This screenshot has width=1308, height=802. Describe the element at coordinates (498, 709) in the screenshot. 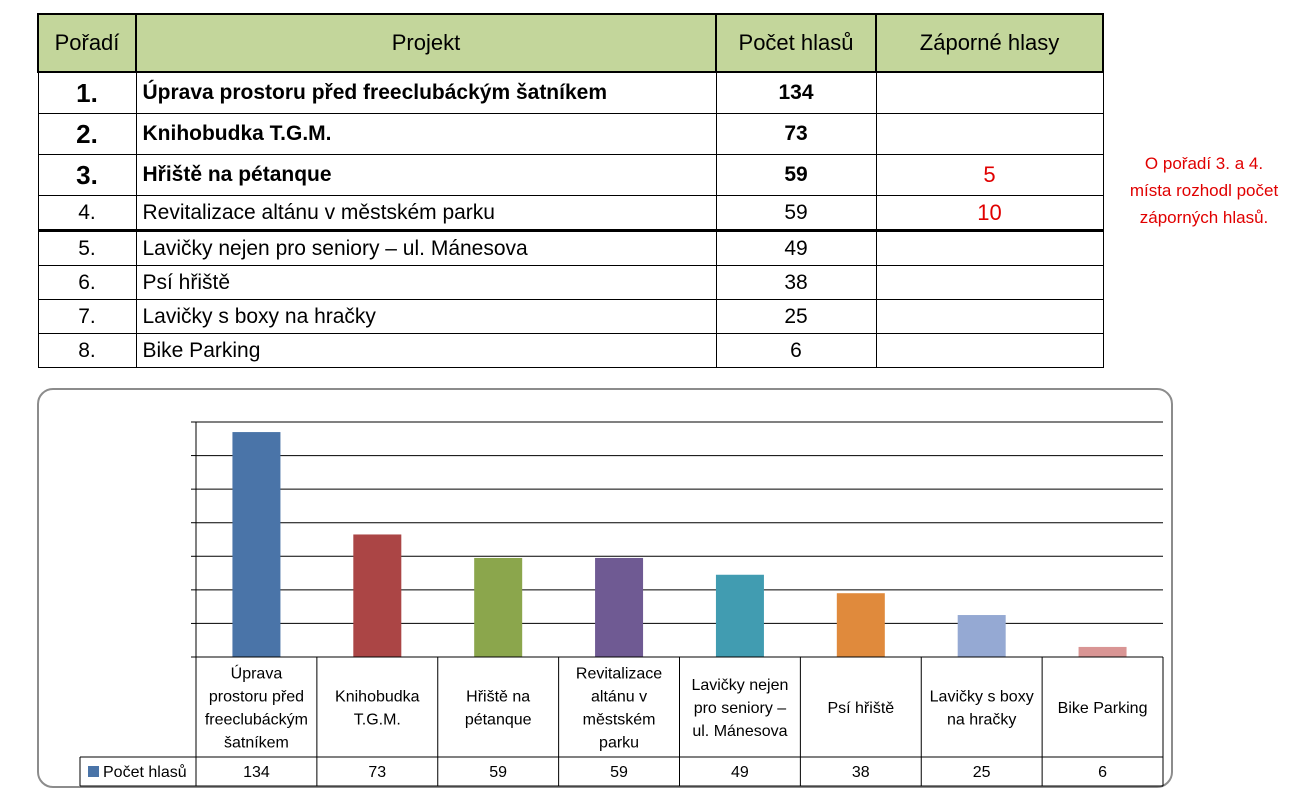

I see `x-tick-label: Hřiště na pétanque` at that location.